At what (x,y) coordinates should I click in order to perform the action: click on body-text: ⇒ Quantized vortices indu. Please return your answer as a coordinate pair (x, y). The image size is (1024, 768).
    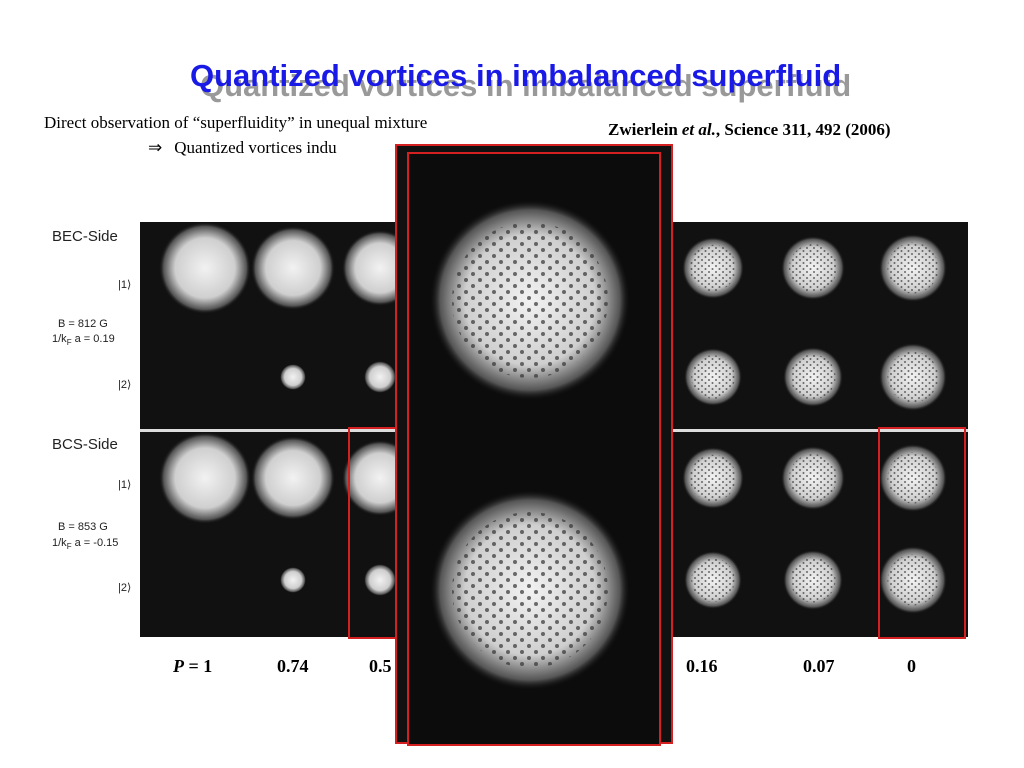
    Looking at the image, I should click on (242, 148).